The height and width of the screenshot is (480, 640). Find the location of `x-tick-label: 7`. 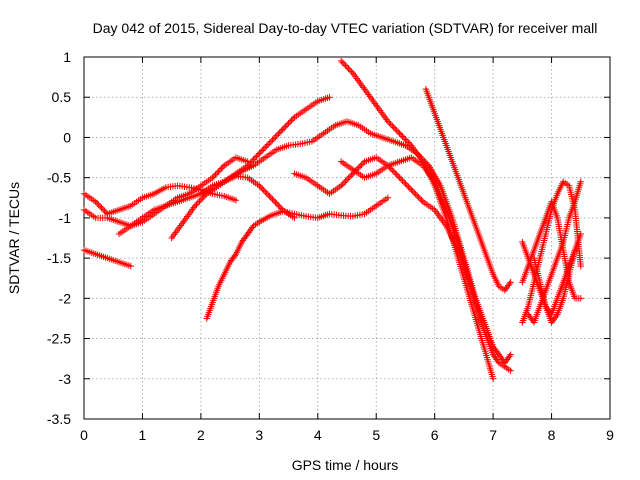

x-tick-label: 7 is located at coordinates (493, 435).